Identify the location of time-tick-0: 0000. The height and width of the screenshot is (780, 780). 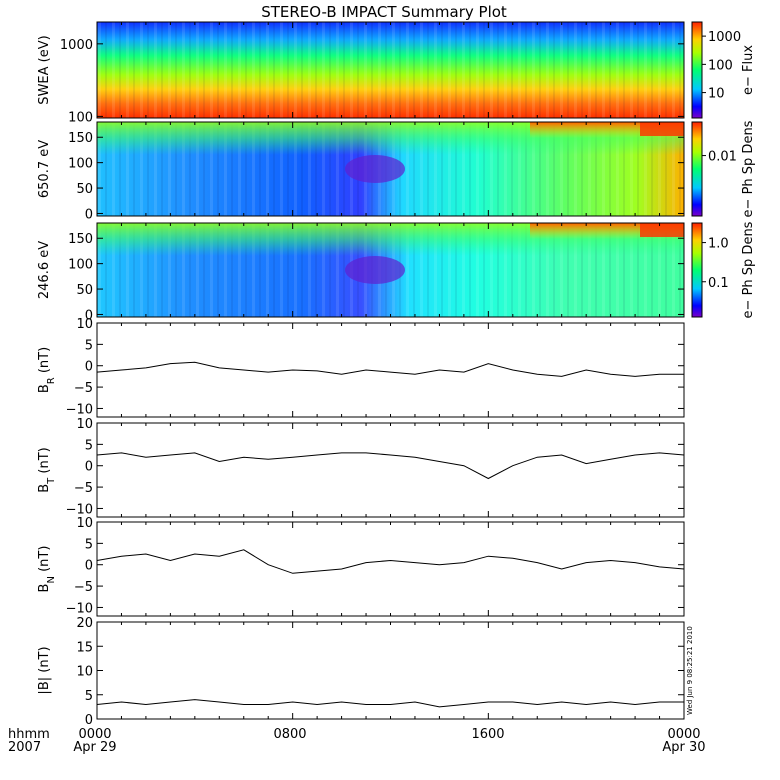
(94, 734).